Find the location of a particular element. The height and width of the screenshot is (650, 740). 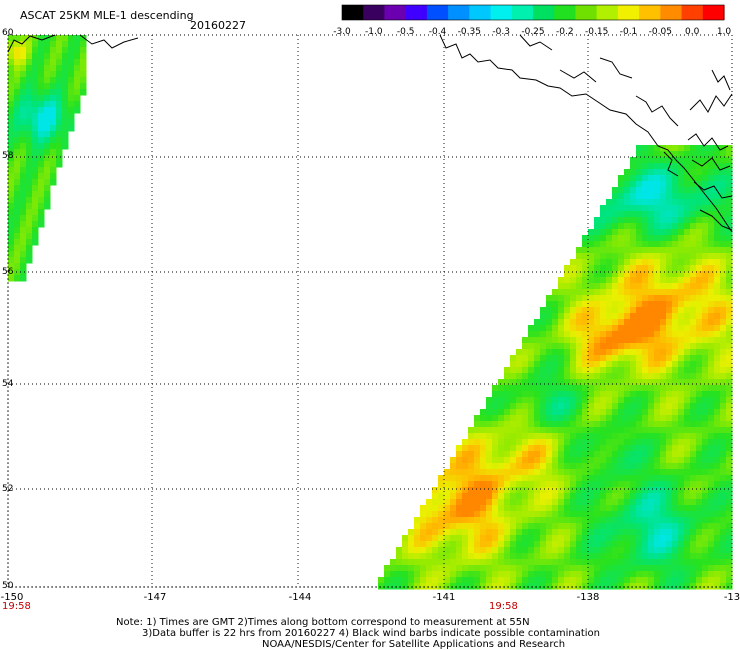

colorbar-label: -1.0 is located at coordinates (374, 32).